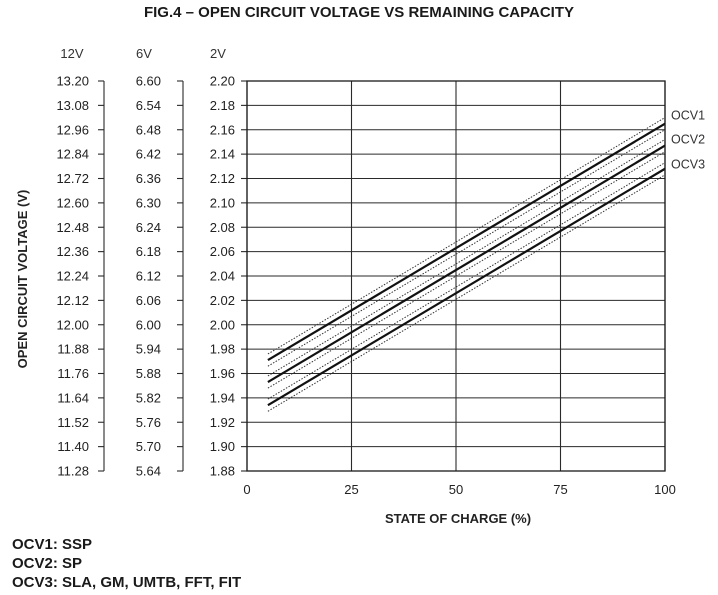  Describe the element at coordinates (456, 489) in the screenshot. I see `x-tick-label: 50` at that location.